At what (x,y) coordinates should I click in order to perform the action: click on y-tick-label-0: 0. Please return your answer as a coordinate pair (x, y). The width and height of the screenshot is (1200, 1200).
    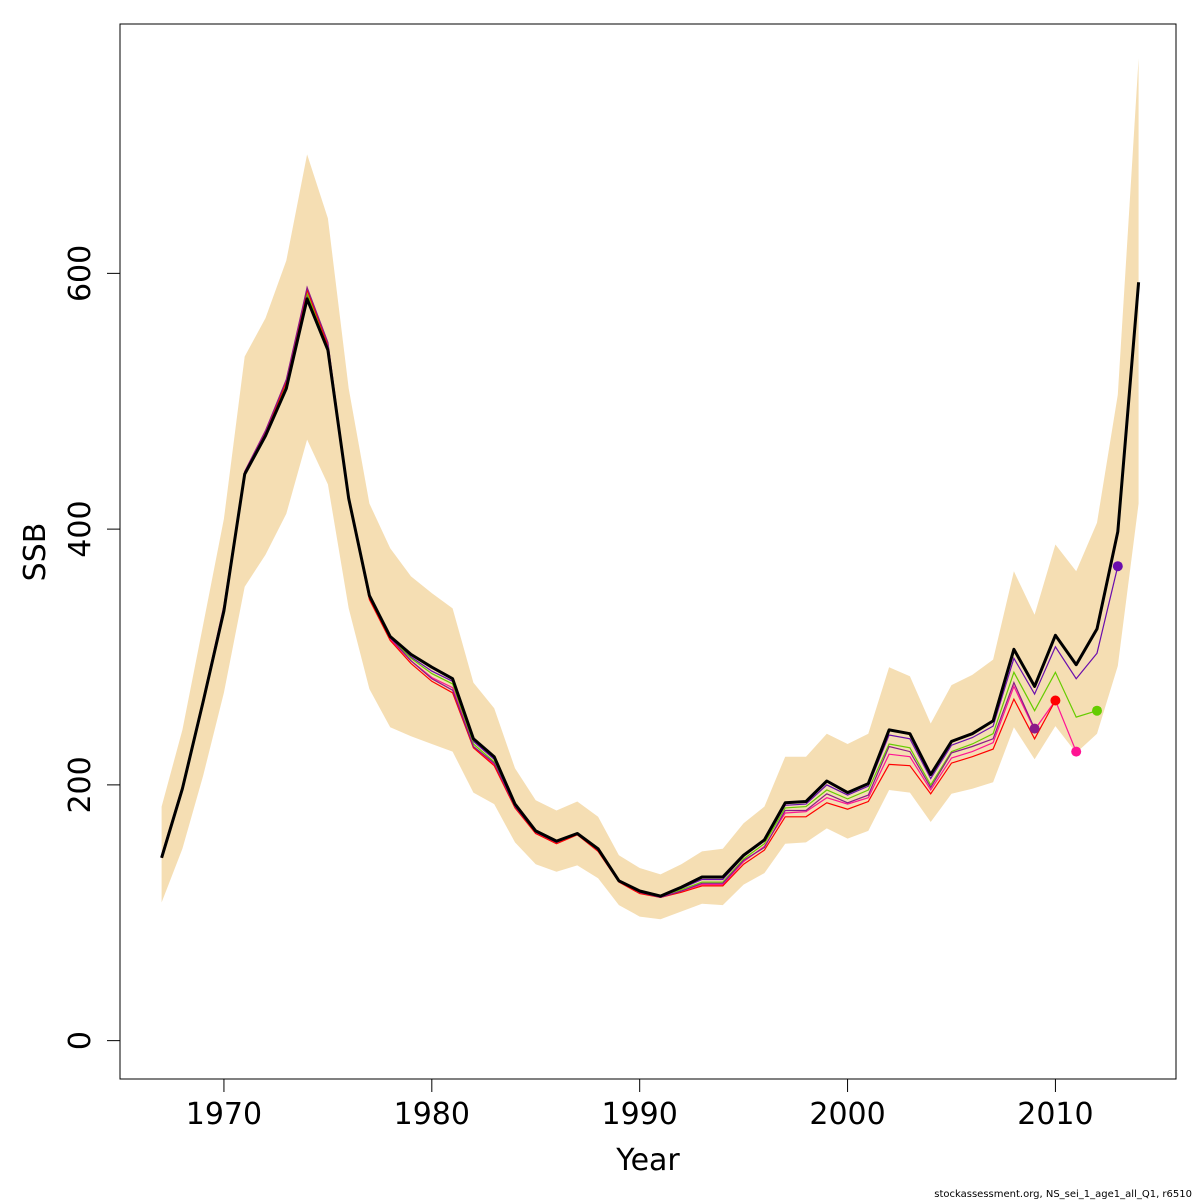
    Looking at the image, I should click on (80, 1040).